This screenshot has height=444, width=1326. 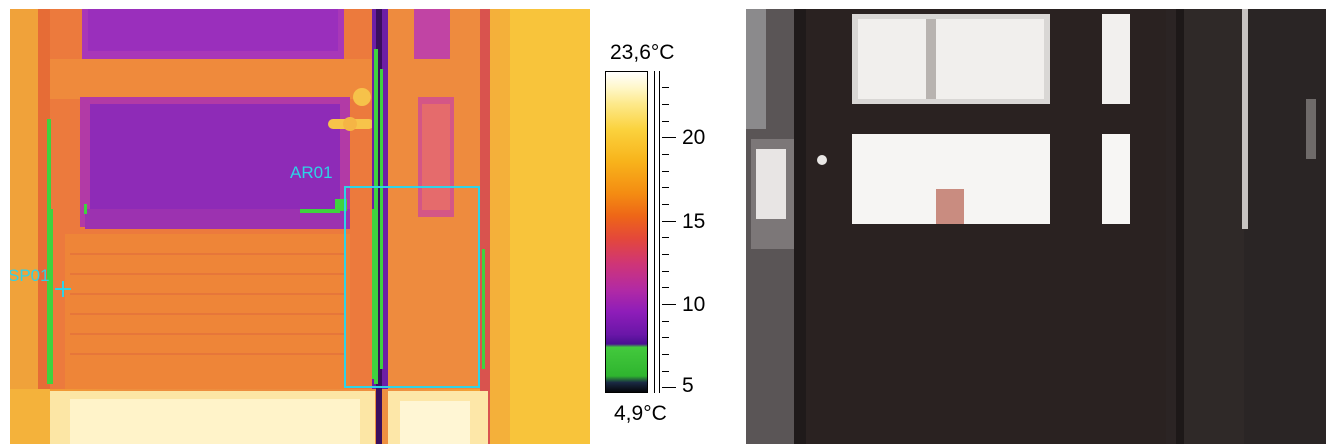 What do you see at coordinates (950, 206) in the screenshot?
I see `glass-reflection` at bounding box center [950, 206].